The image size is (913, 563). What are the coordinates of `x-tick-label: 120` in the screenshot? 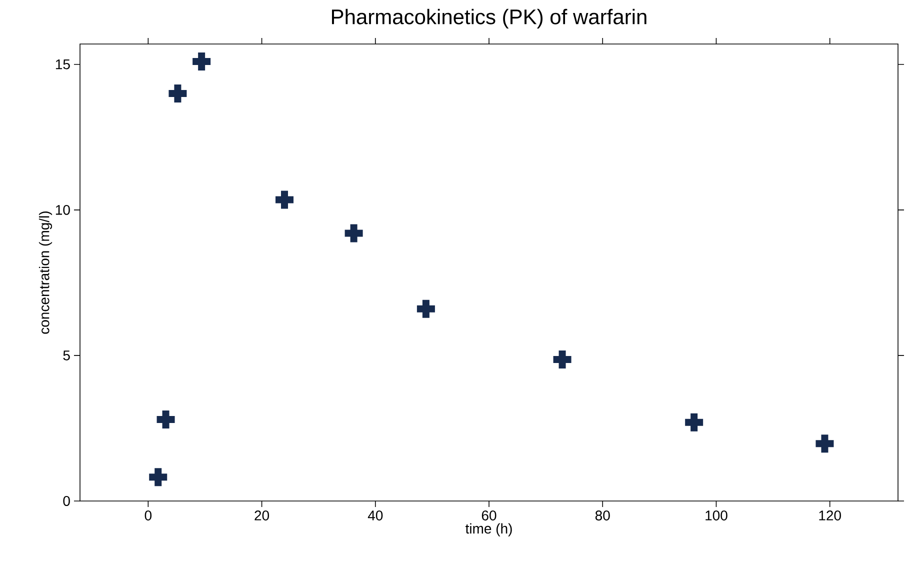 It's located at (830, 515).